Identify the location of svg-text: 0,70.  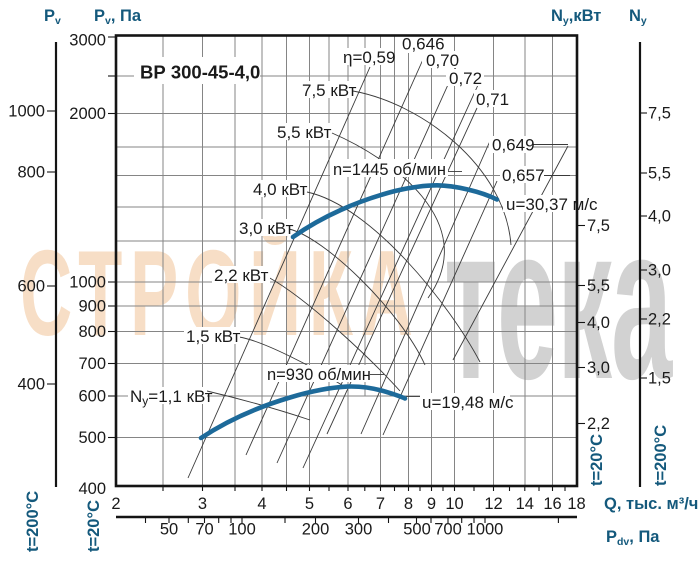
(442, 60).